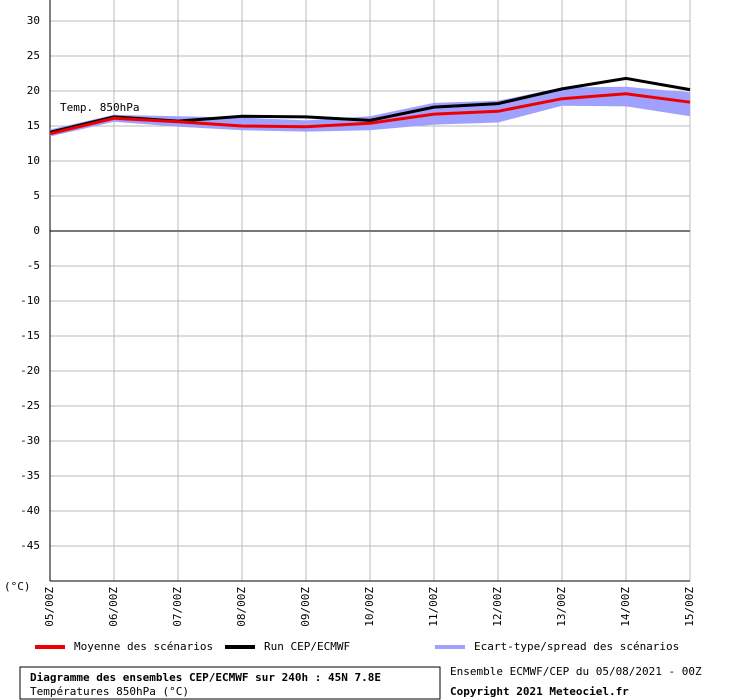 The height and width of the screenshot is (700, 740). What do you see at coordinates (561, 607) in the screenshot?
I see `x-tick-label: 13/00Z` at bounding box center [561, 607].